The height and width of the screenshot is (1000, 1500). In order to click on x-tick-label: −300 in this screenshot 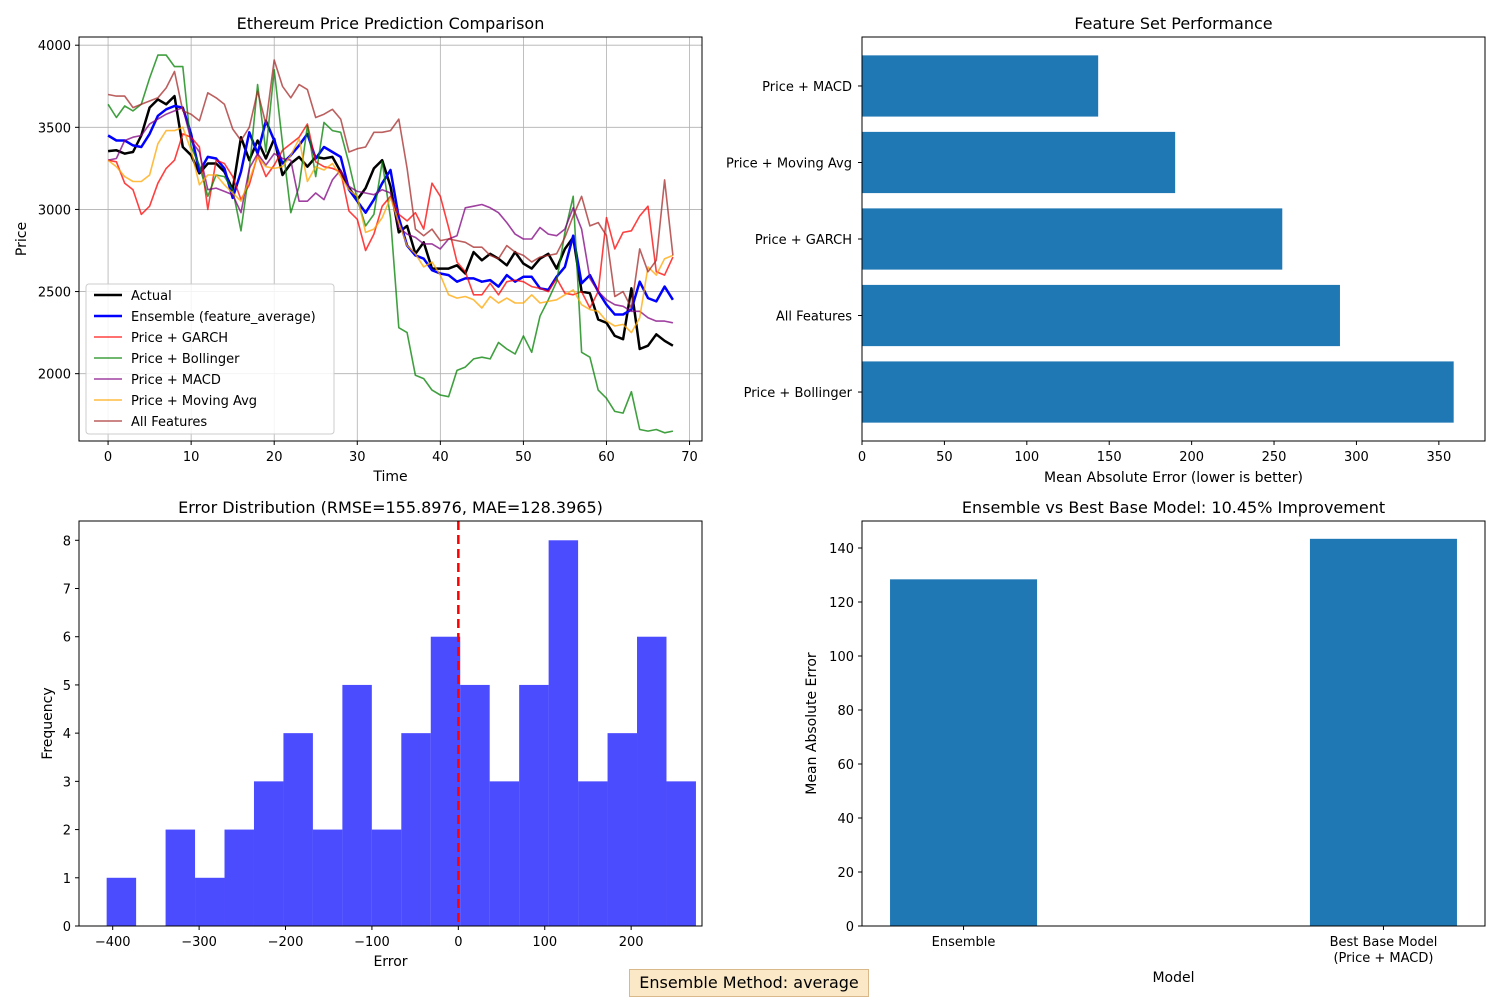, I will do `click(199, 942)`.